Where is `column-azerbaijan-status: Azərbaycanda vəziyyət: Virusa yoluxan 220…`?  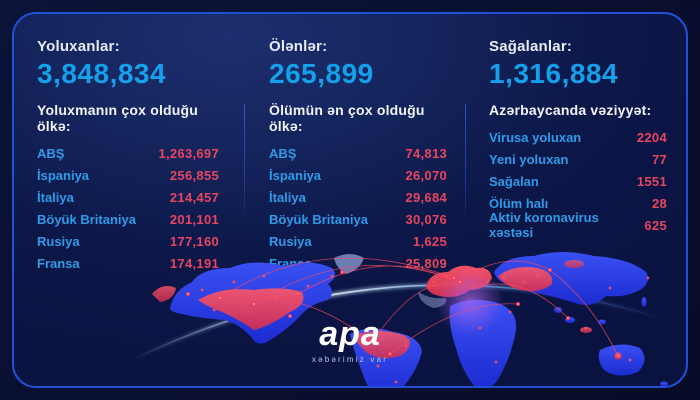
column-azerbaijan-status: Azərbaycanda vəziyyət: Virusa yoluxan 220… is located at coordinates (578, 171).